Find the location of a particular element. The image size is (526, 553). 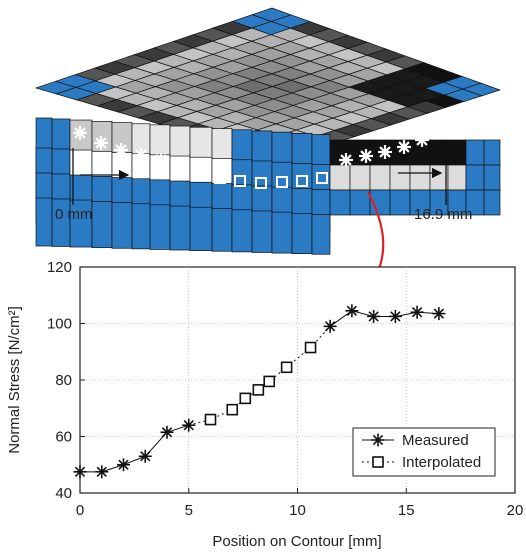

y-tick-label: 120 is located at coordinates (59, 267).